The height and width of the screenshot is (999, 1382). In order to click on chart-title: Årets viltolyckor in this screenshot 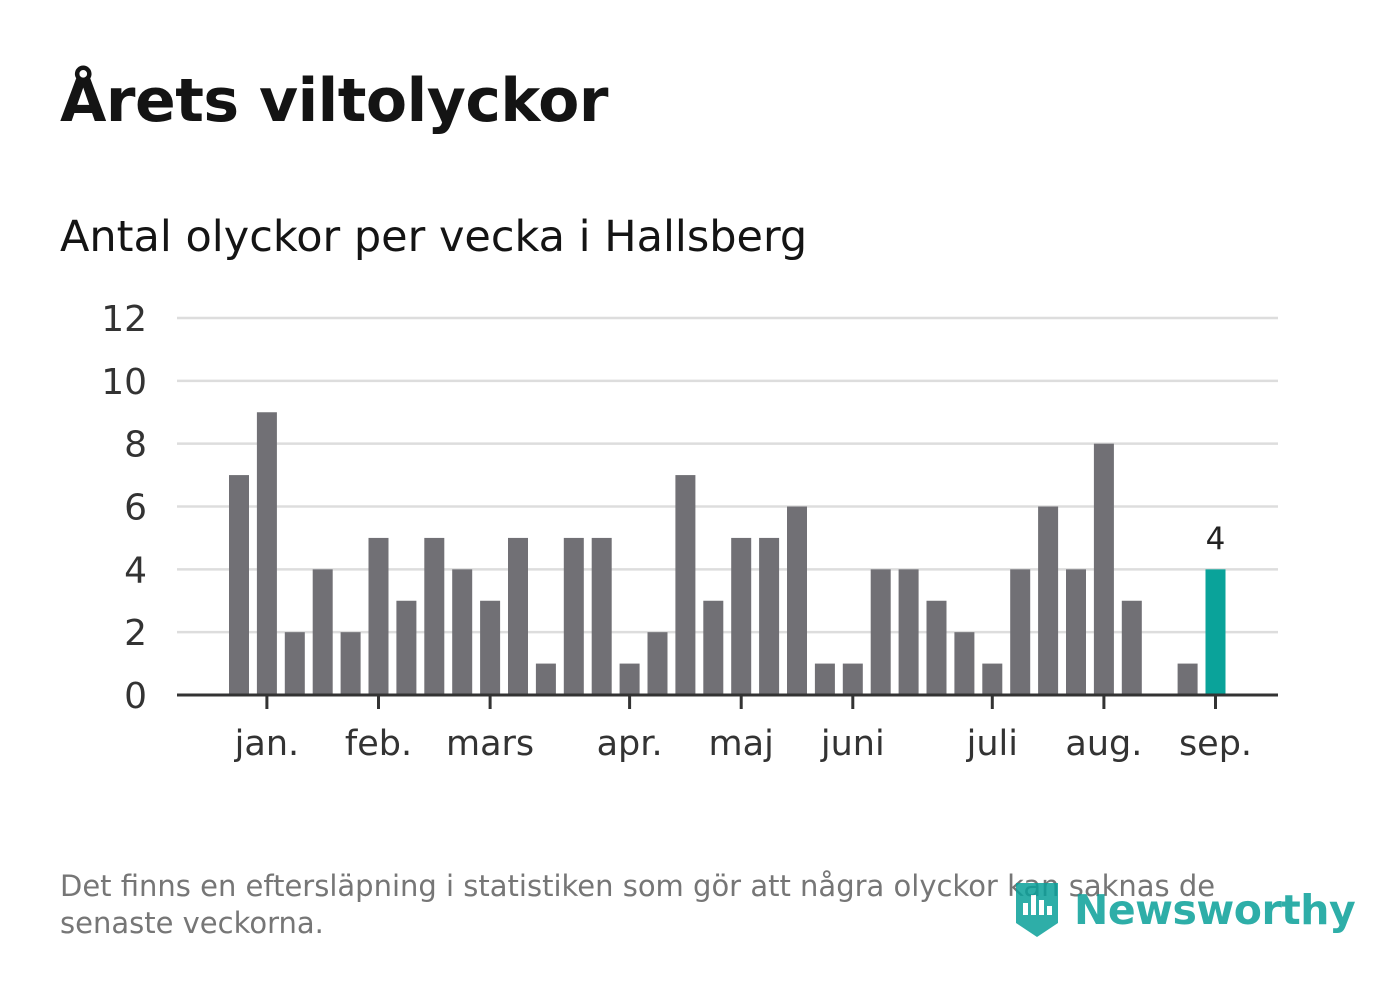, I will do `click(334, 101)`.